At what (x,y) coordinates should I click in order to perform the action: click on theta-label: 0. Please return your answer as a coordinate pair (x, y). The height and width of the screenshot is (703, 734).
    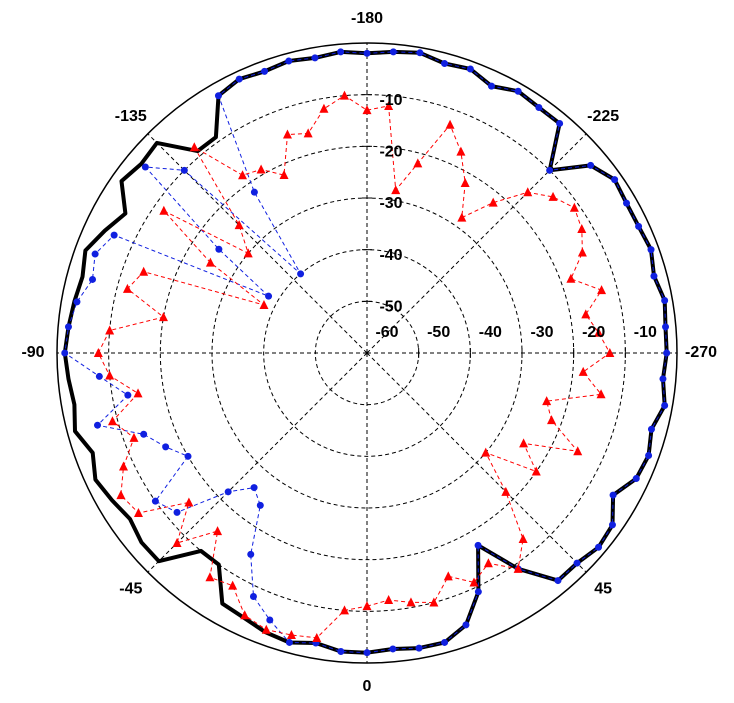
    Looking at the image, I should click on (367, 686).